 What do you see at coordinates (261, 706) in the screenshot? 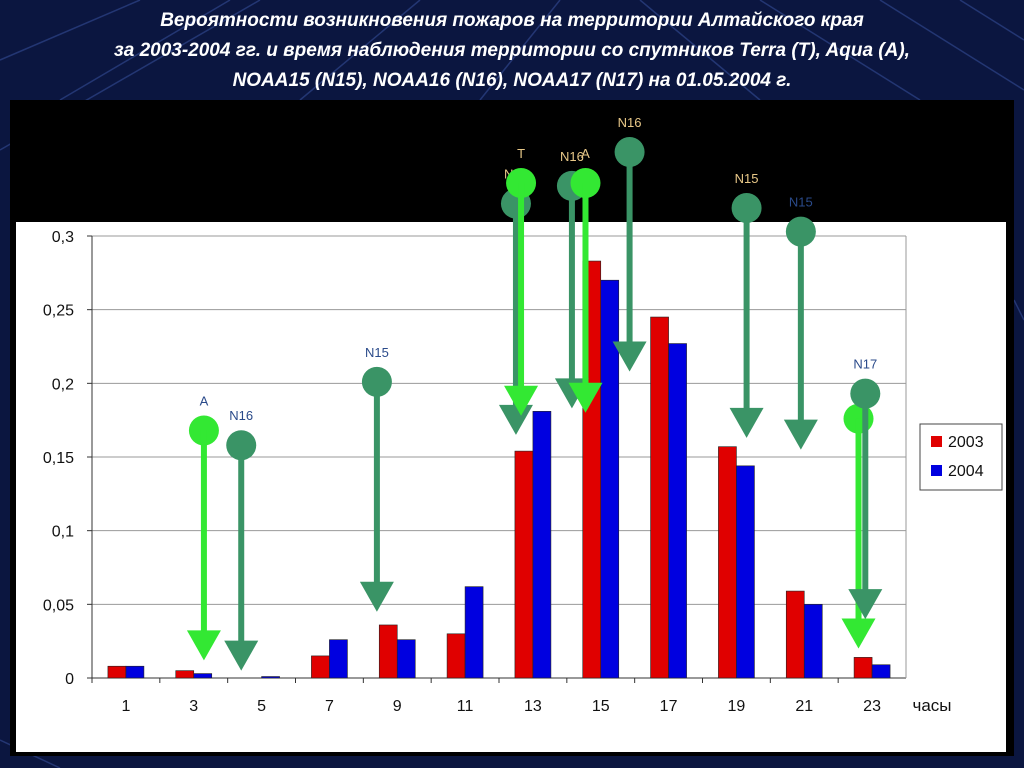
I see `x-tick-label: 5` at bounding box center [261, 706].